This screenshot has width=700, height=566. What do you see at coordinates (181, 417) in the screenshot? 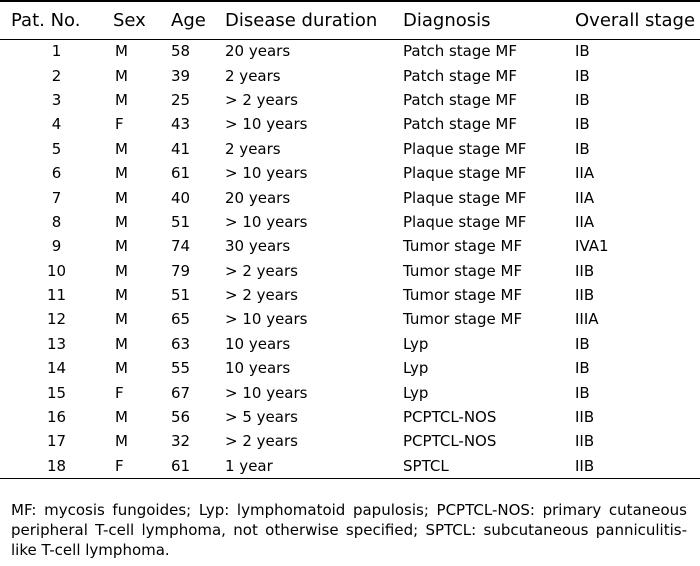
I see `cell-age: 56` at bounding box center [181, 417].